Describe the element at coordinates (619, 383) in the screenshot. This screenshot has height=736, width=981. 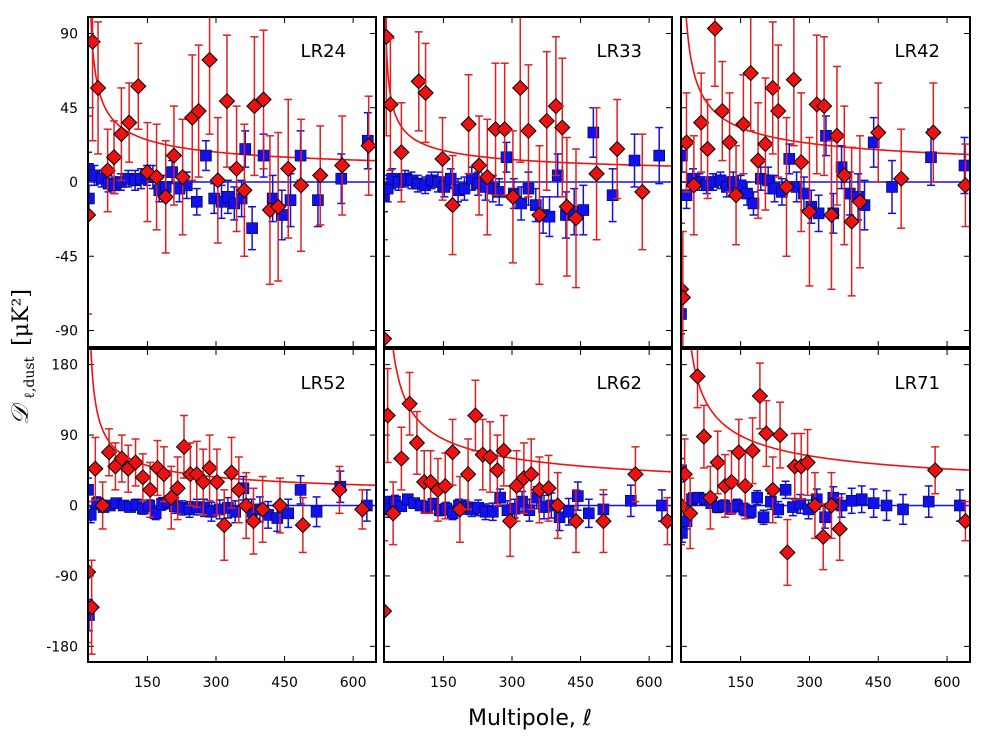
I see `panel-label: LR62` at that location.